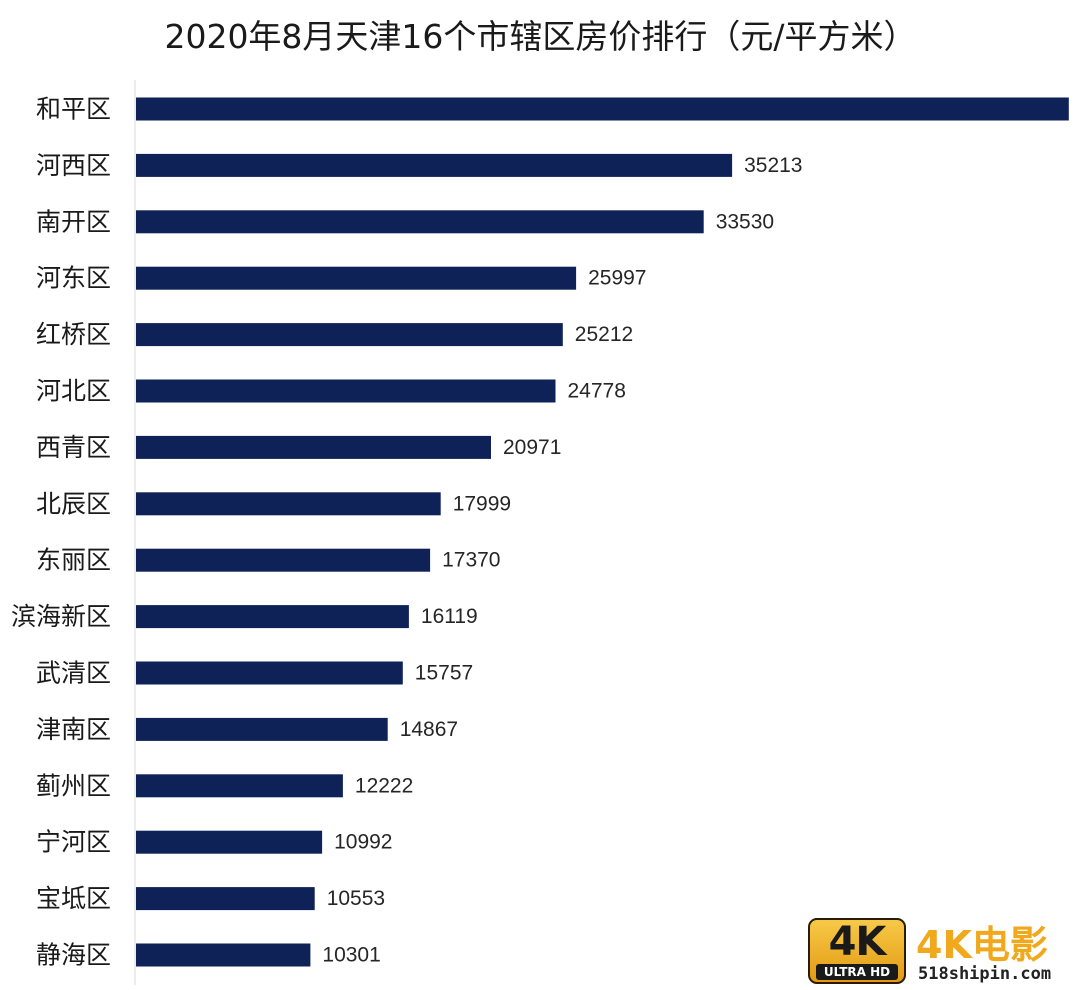 Image resolution: width=1081 pixels, height=990 pixels. What do you see at coordinates (73, 278) in the screenshot?
I see `category-label: 河东区` at bounding box center [73, 278].